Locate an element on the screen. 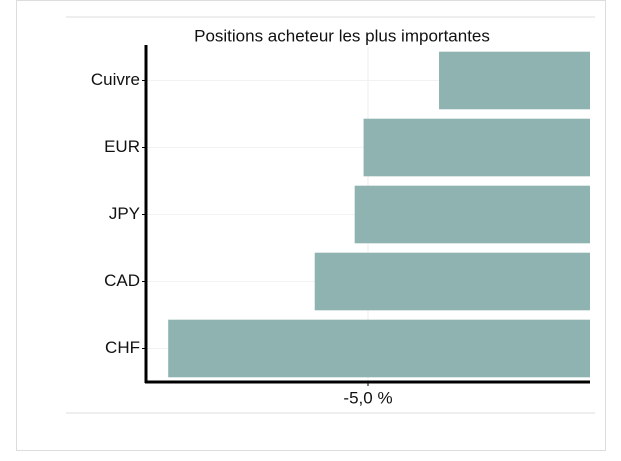  x-tick-label: -5,0 % is located at coordinates (367, 397).